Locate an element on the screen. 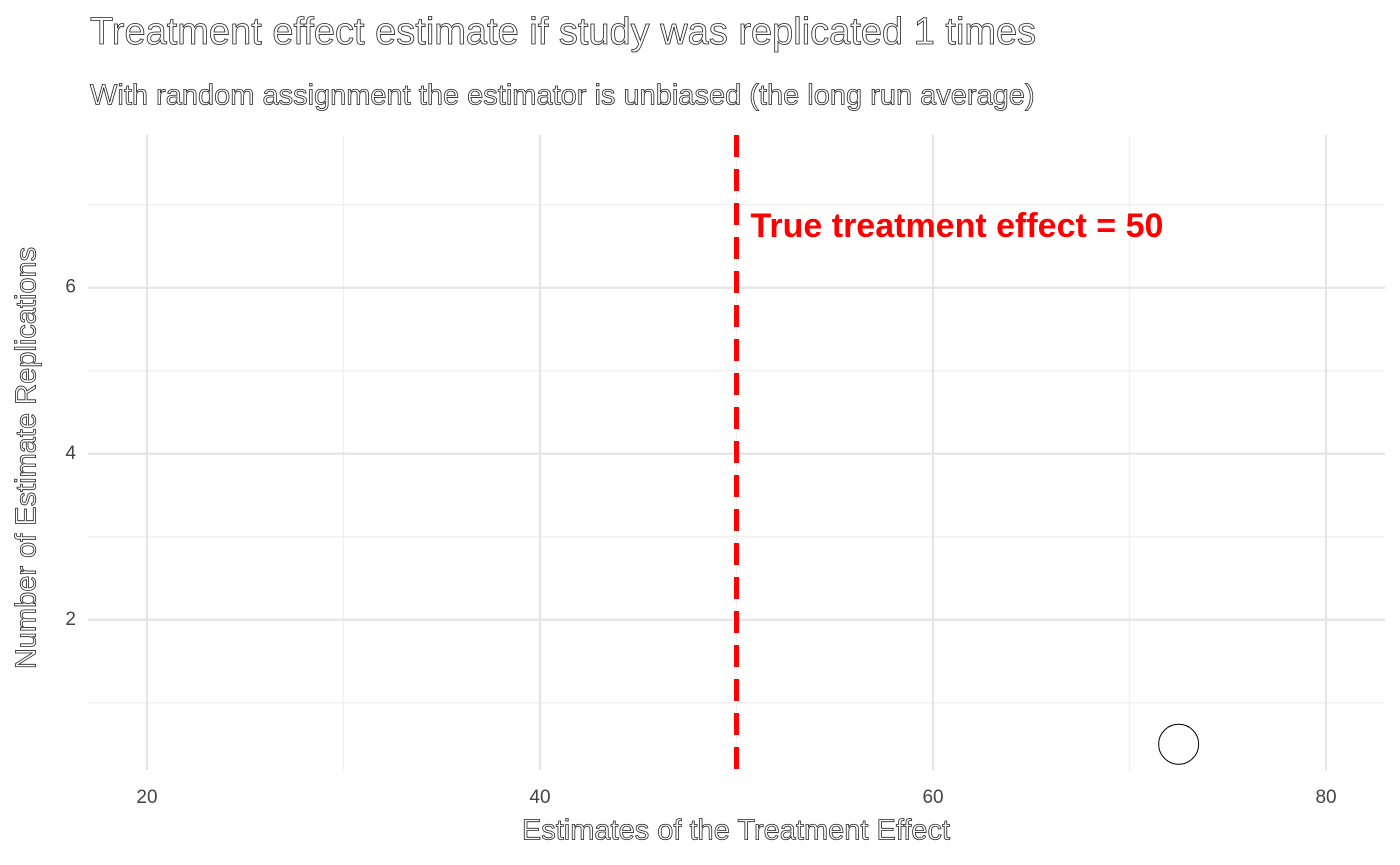 The image size is (1400, 865). y-tick-label: 4 is located at coordinates (70, 453).